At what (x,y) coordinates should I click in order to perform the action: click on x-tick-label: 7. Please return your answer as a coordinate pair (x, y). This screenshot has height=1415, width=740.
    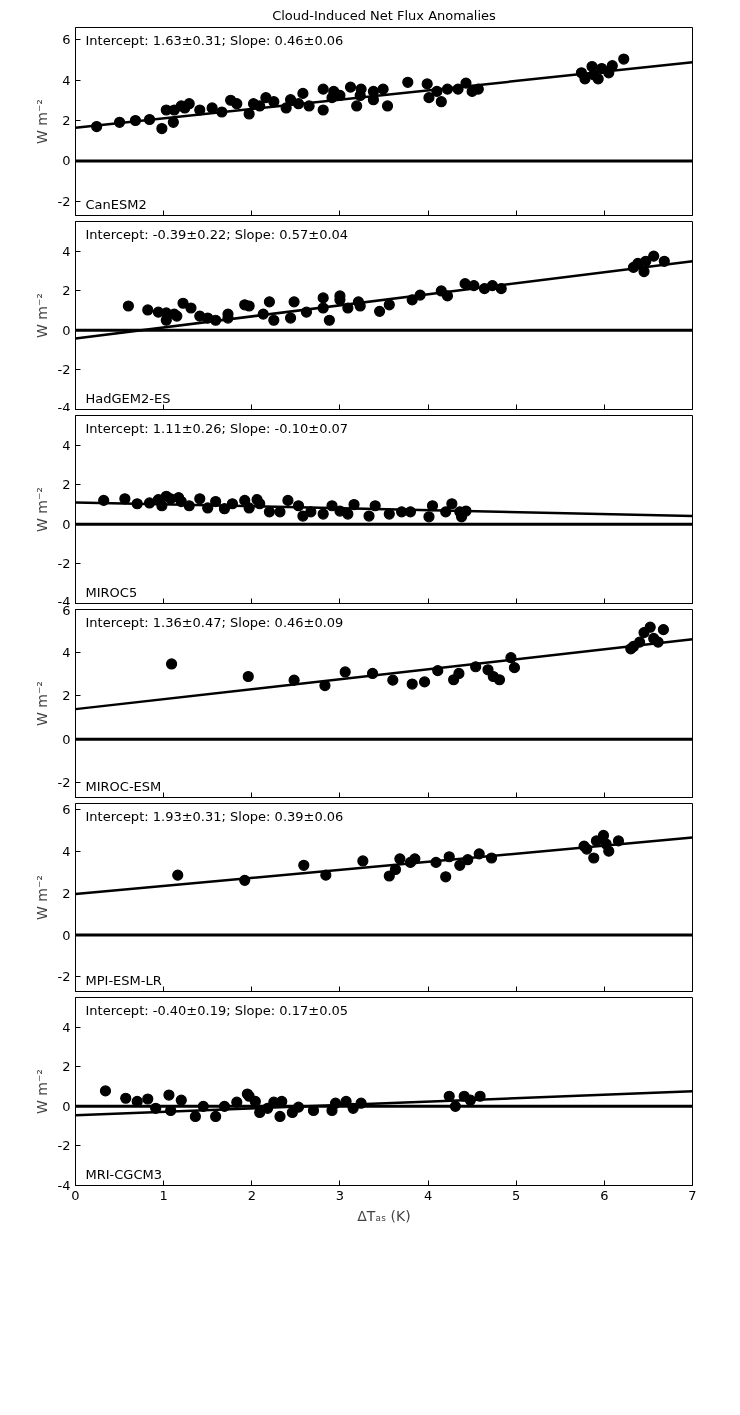
    Looking at the image, I should click on (692, 1195).